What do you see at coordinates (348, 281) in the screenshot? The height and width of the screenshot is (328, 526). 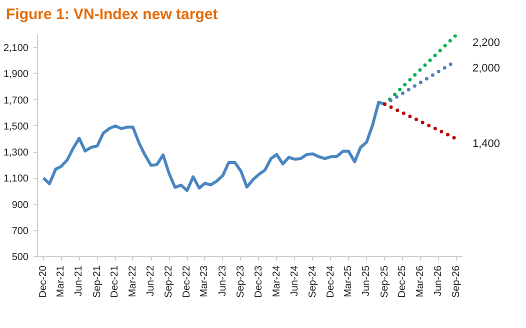 I see `x-tick-label: Mar-25` at bounding box center [348, 281].